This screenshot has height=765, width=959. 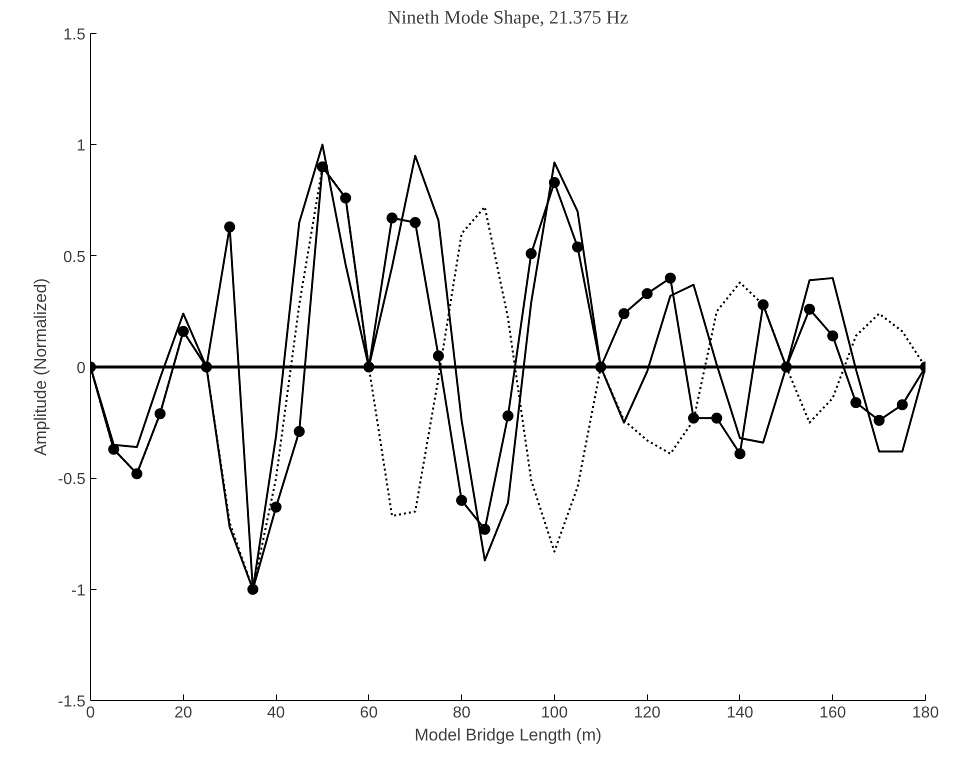 I want to click on x-tick-label: 180, so click(x=925, y=713).